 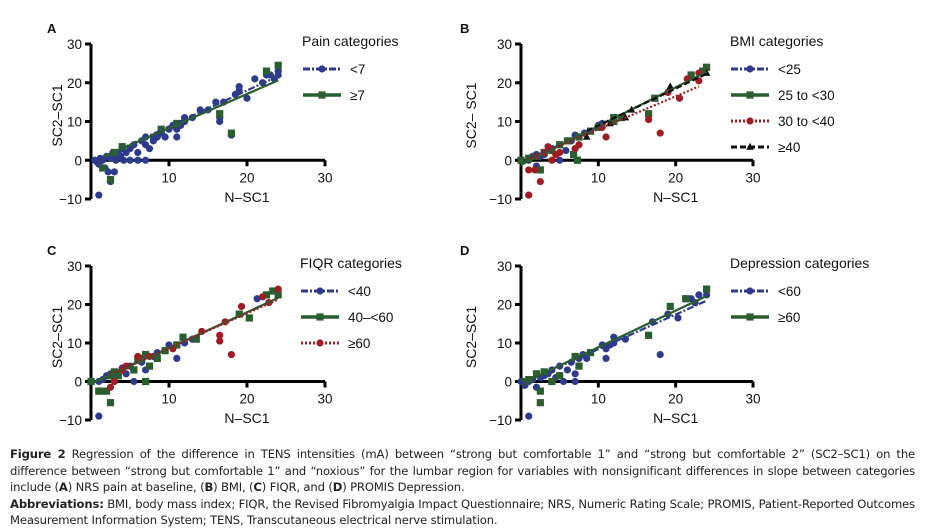 I want to click on caption-text: ) BMI, (, so click(x=233, y=487).